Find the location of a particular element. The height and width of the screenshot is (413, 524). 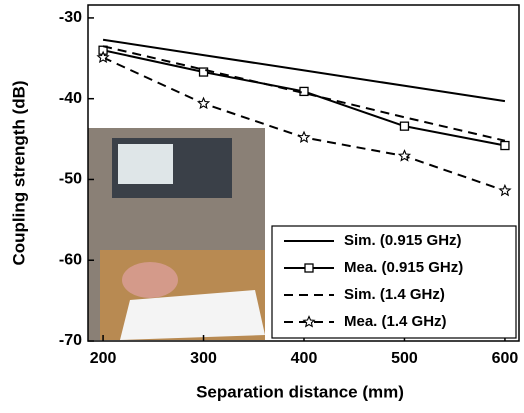

x-tick-label: 200 is located at coordinates (103, 358).